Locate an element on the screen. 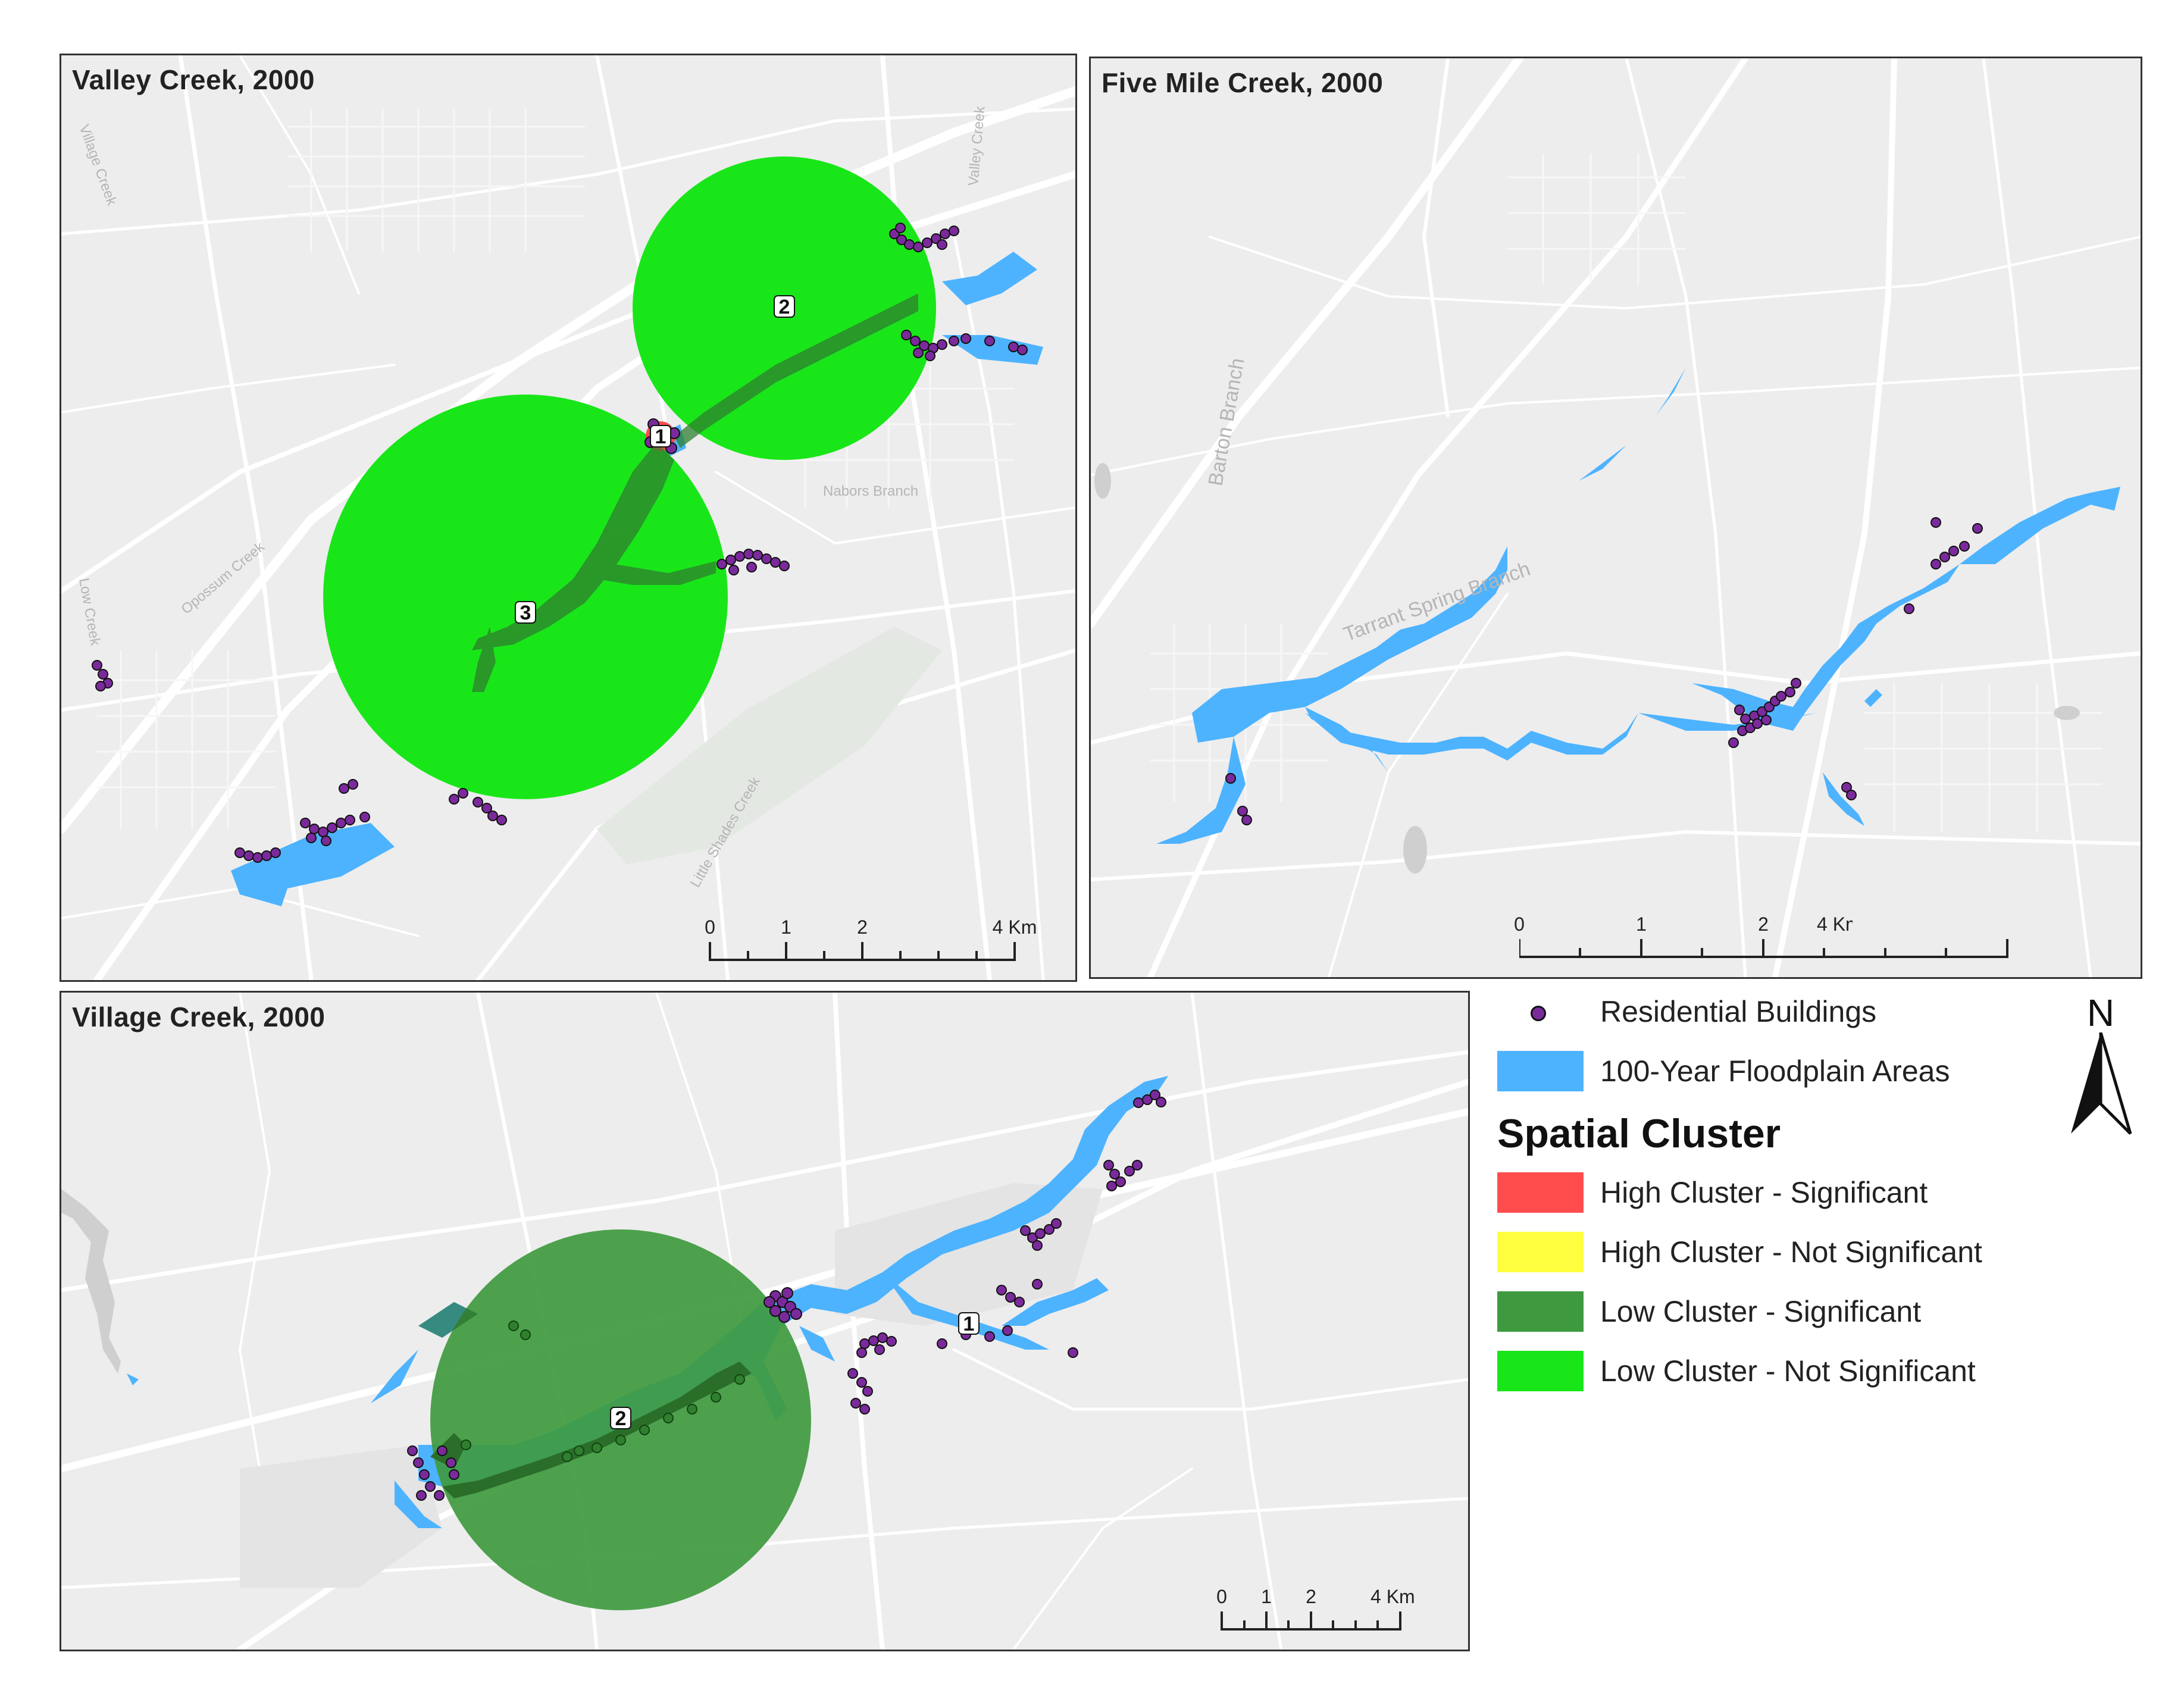 The image size is (2184, 1693). small-lakes is located at coordinates (1587, 668).